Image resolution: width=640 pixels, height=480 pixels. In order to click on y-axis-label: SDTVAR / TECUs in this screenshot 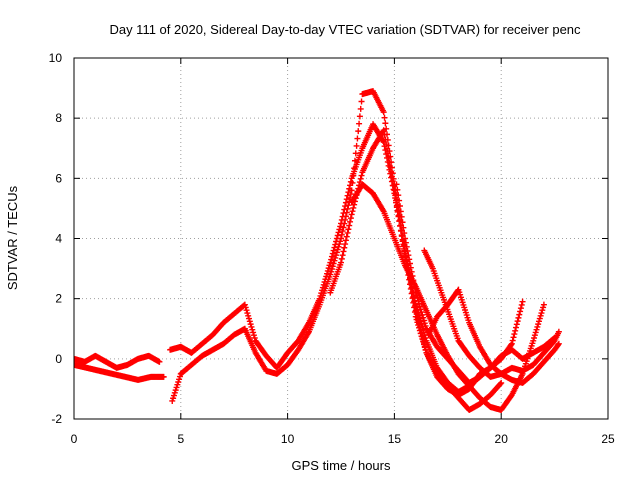, I will do `click(12, 237)`.